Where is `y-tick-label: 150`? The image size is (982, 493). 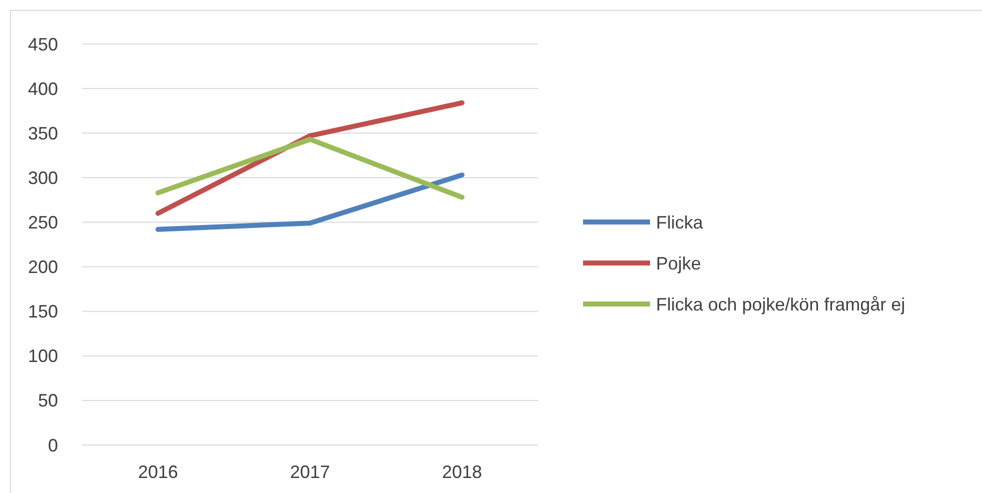
y-tick-label: 150 is located at coordinates (43, 312).